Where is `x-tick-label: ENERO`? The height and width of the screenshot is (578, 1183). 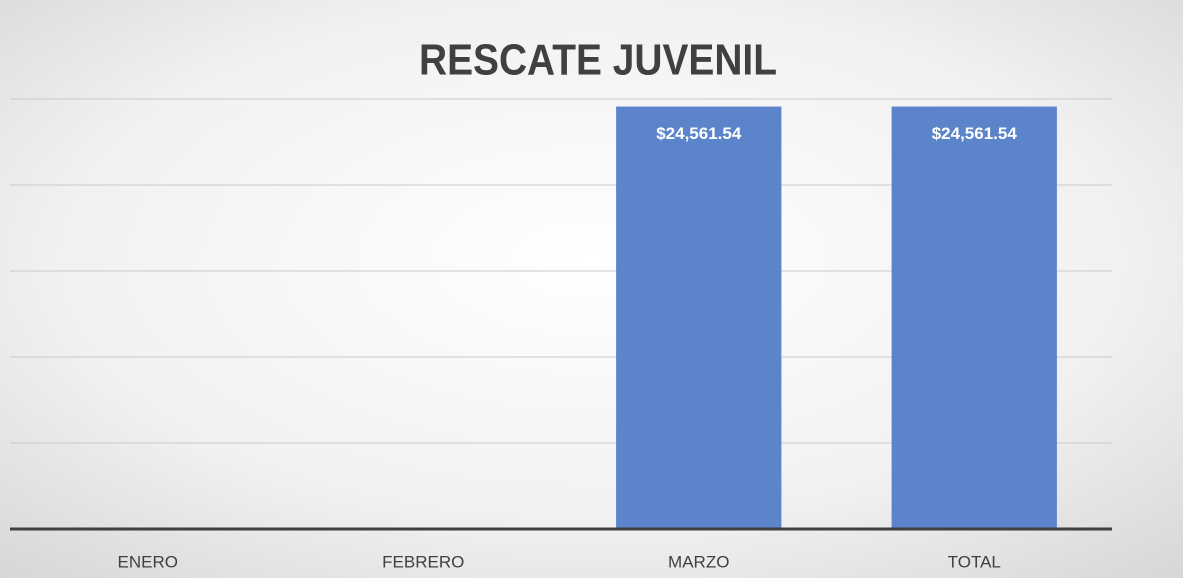 x-tick-label: ENERO is located at coordinates (148, 561).